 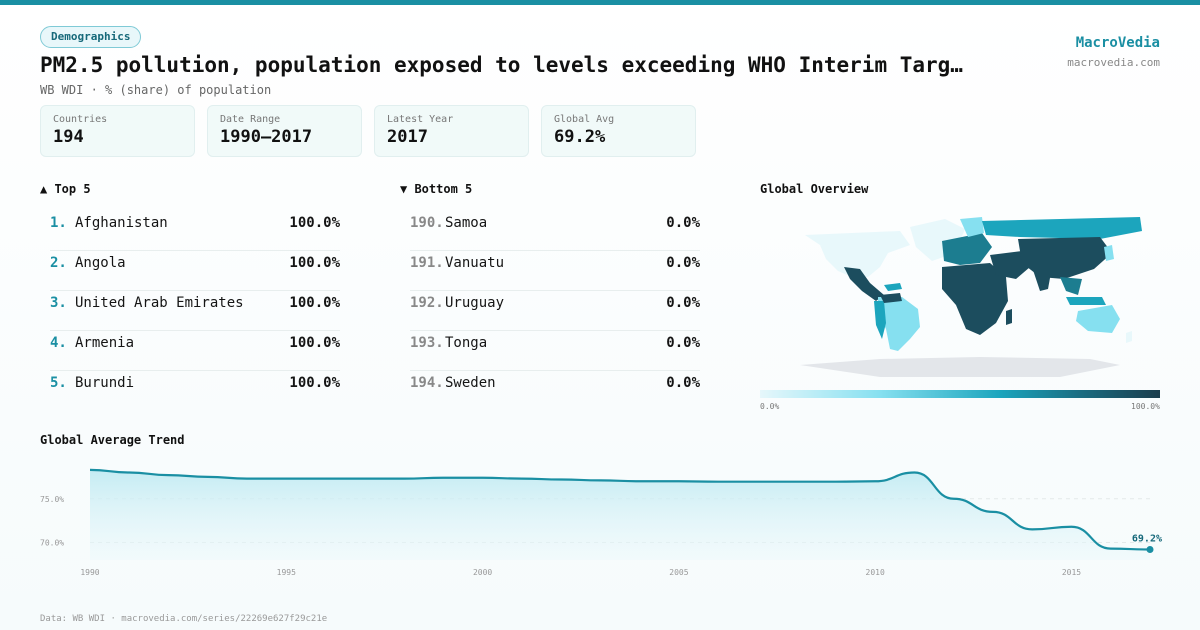 What do you see at coordinates (1062, 228) in the screenshot?
I see `map-region-russia` at bounding box center [1062, 228].